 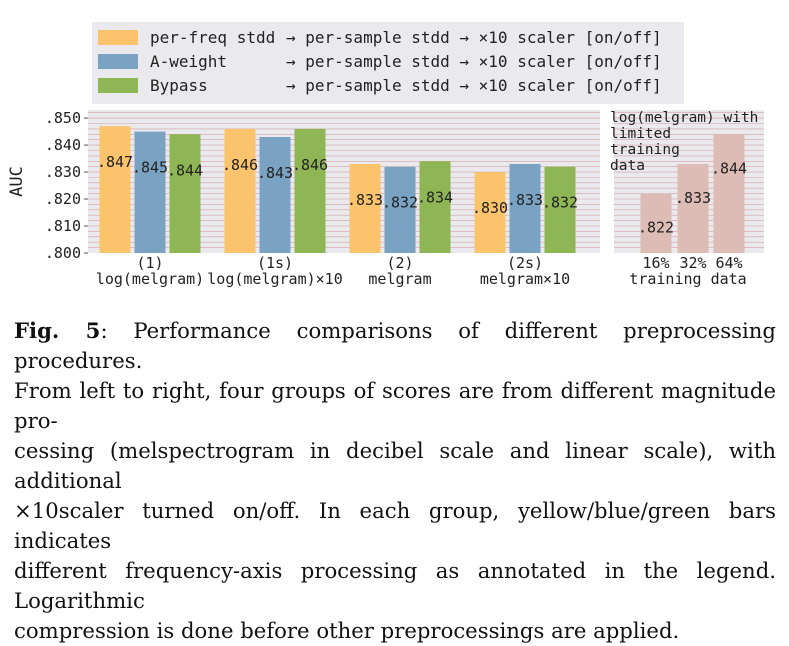 I want to click on side-bar-value-label: .844, so click(x=729, y=168).